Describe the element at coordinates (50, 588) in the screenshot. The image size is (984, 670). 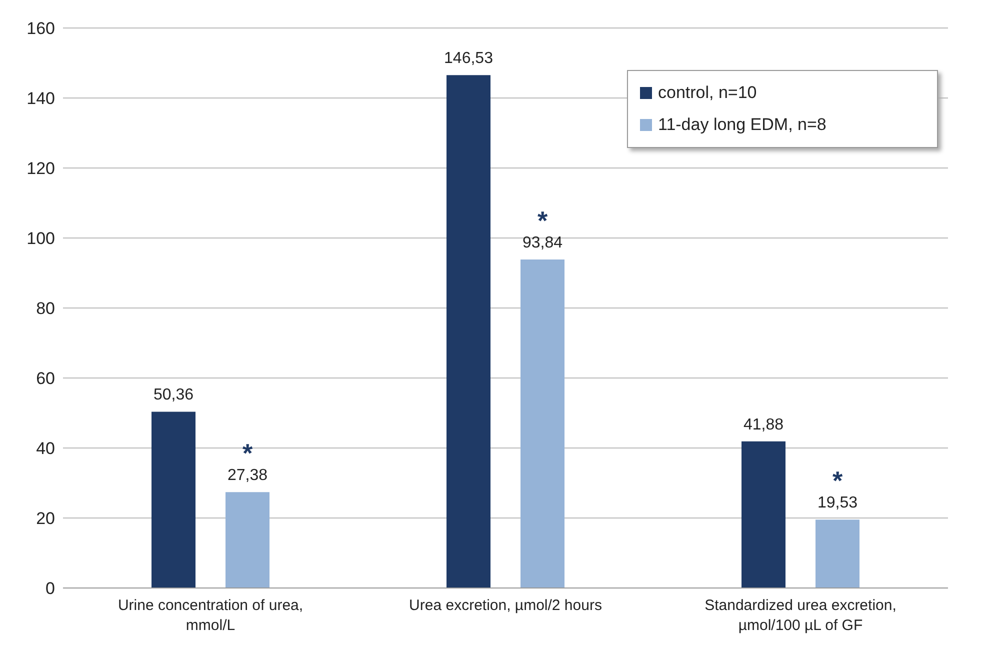
I see `y-tick-label: 0` at that location.